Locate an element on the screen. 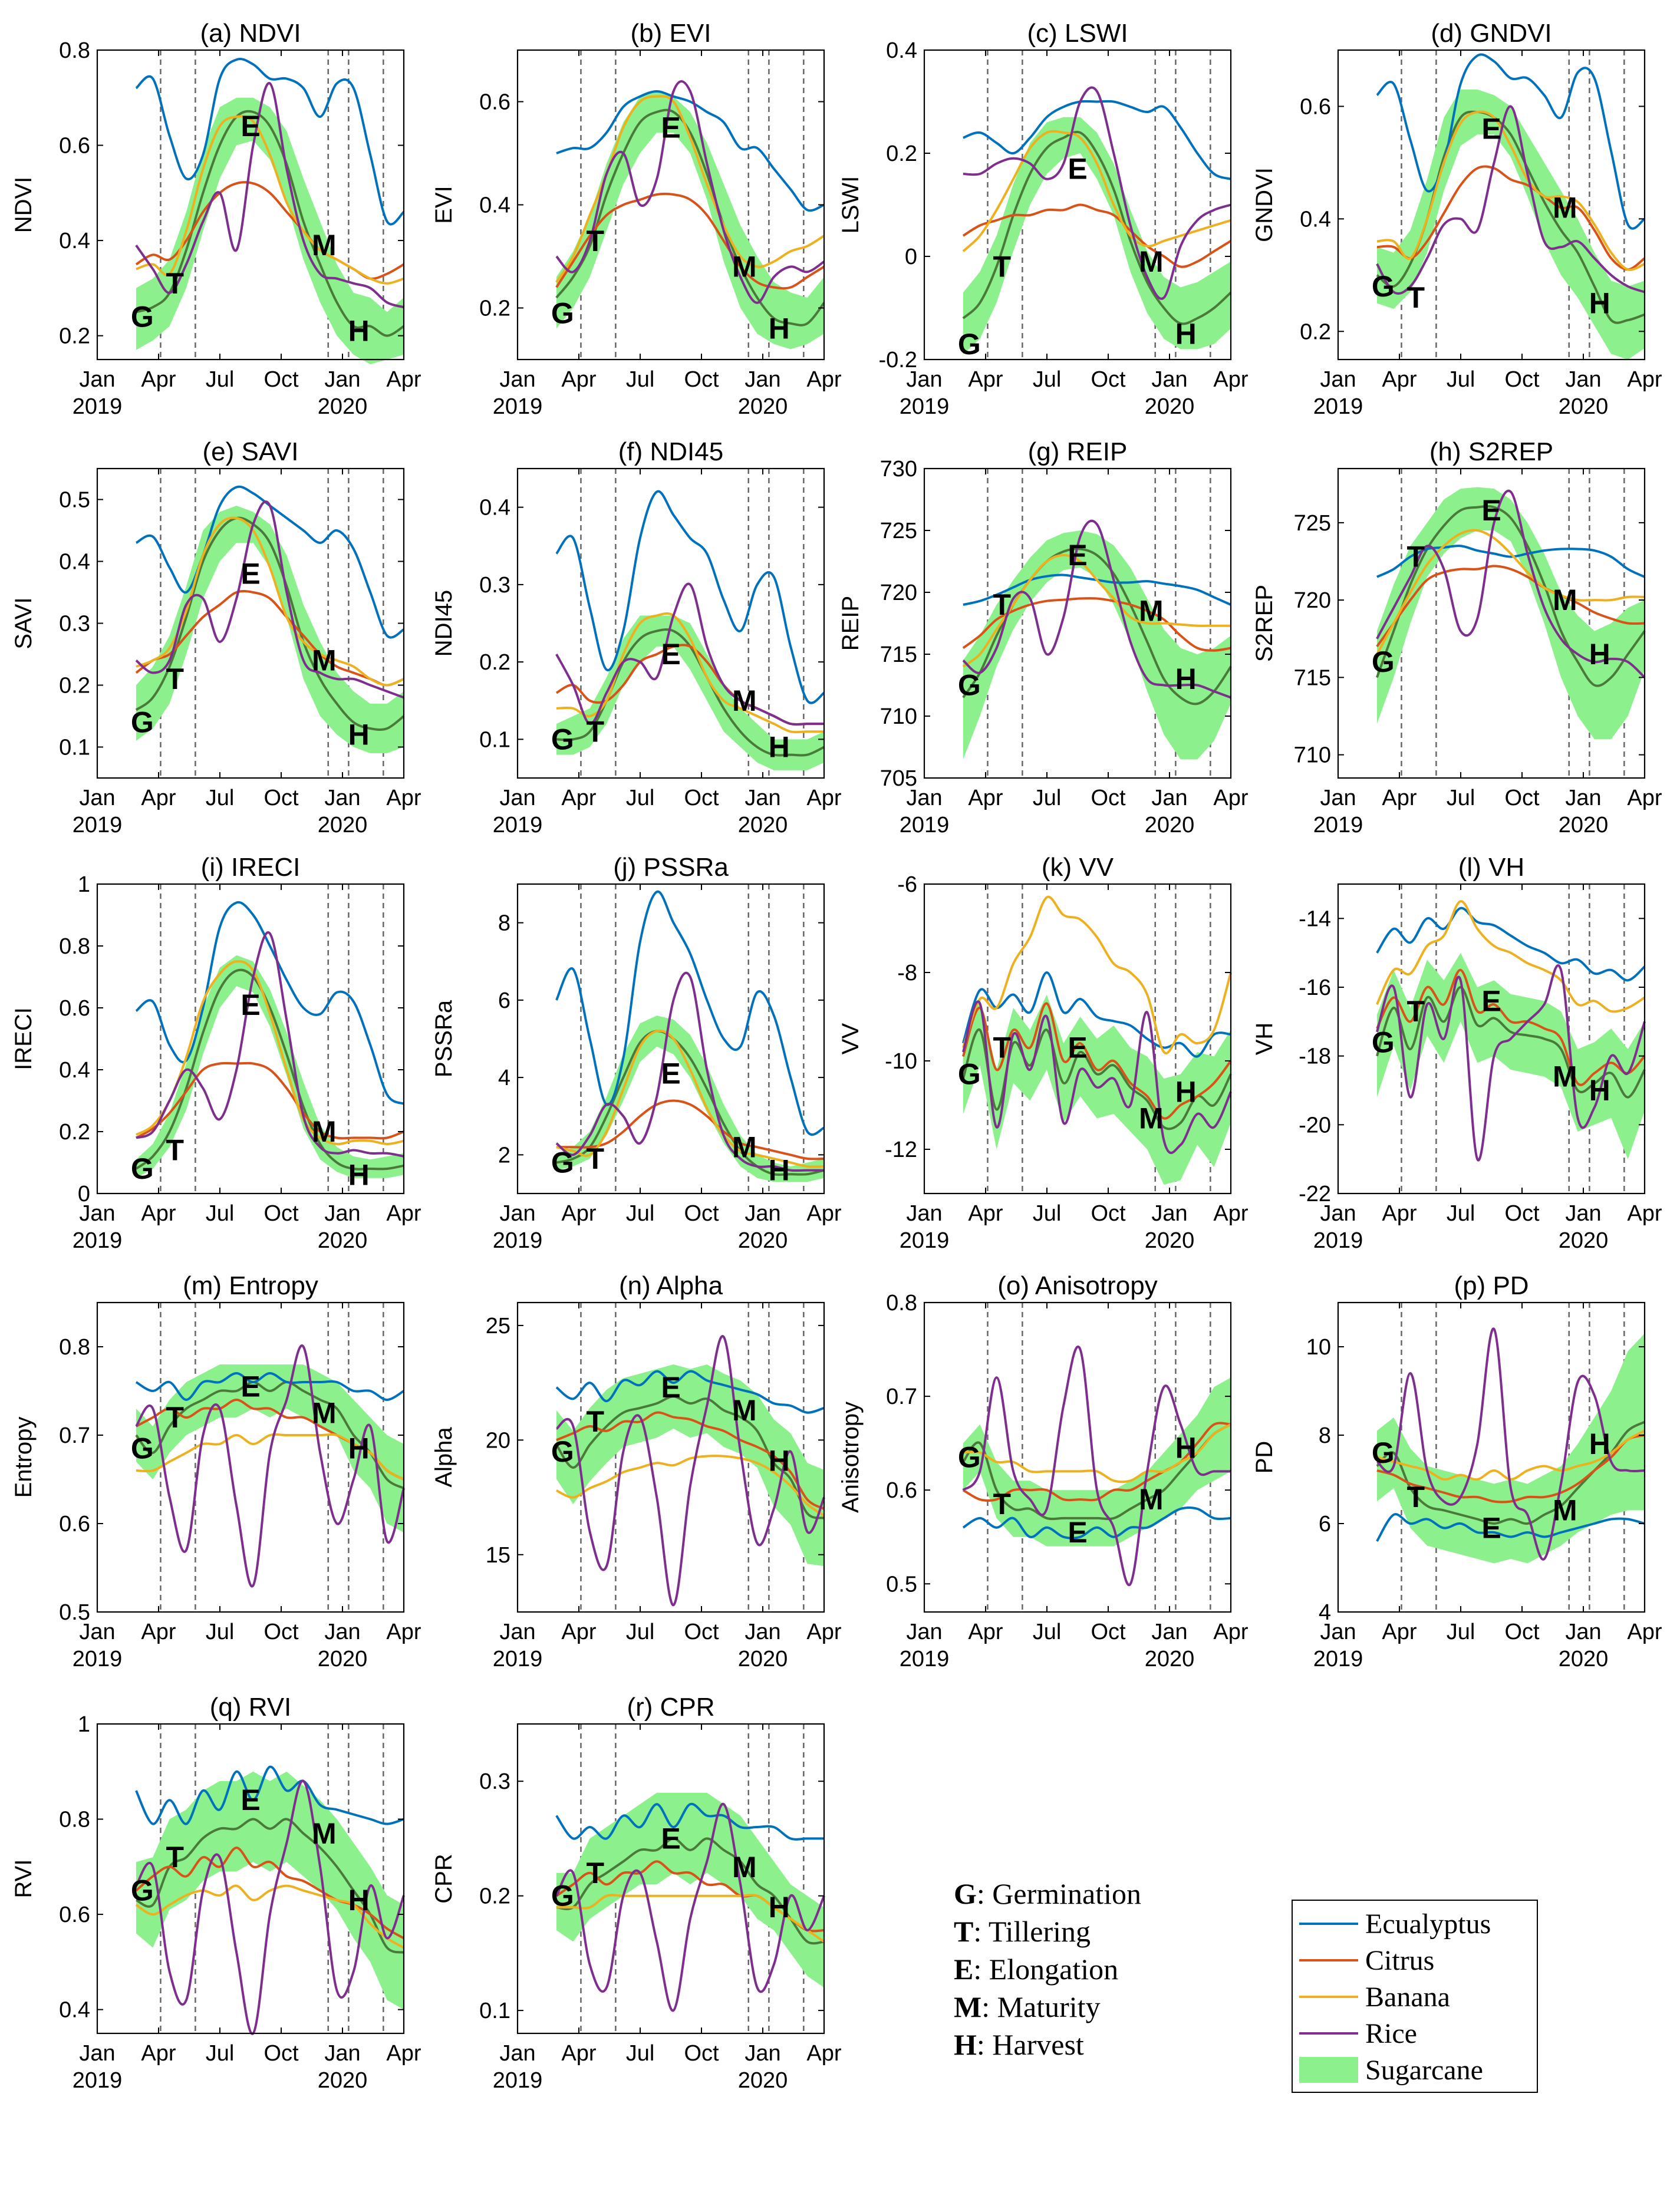 The image size is (1680, 2199). y-tick-label: -0.2 is located at coordinates (898, 360).